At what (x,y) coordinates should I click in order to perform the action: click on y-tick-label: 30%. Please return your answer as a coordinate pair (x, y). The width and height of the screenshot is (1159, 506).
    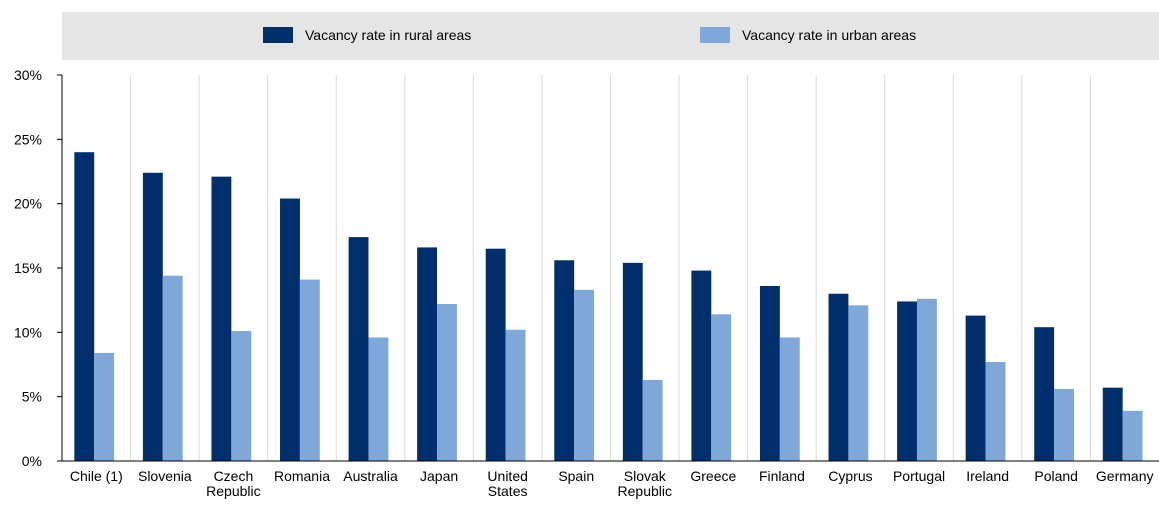
    Looking at the image, I should click on (28, 75).